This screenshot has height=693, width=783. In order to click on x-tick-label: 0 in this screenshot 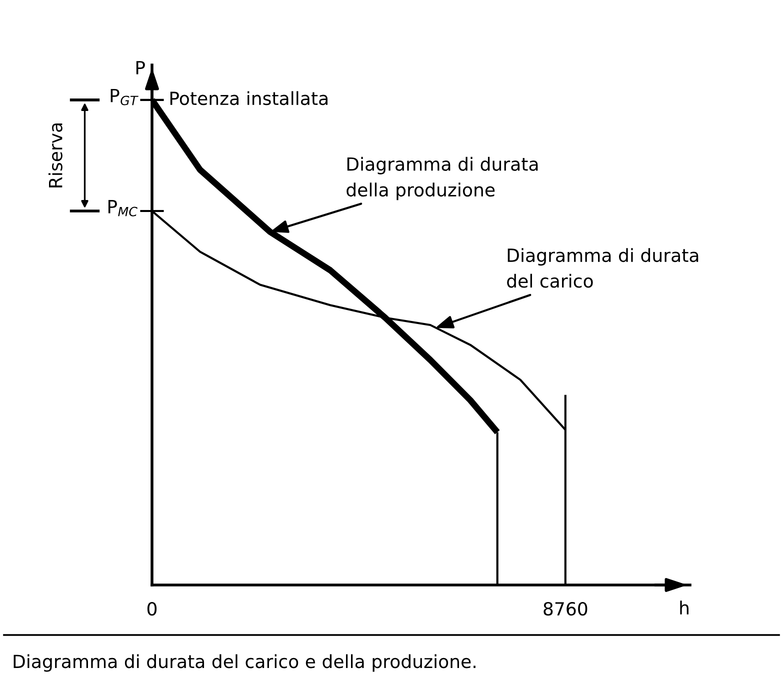, I will do `click(152, 609)`.